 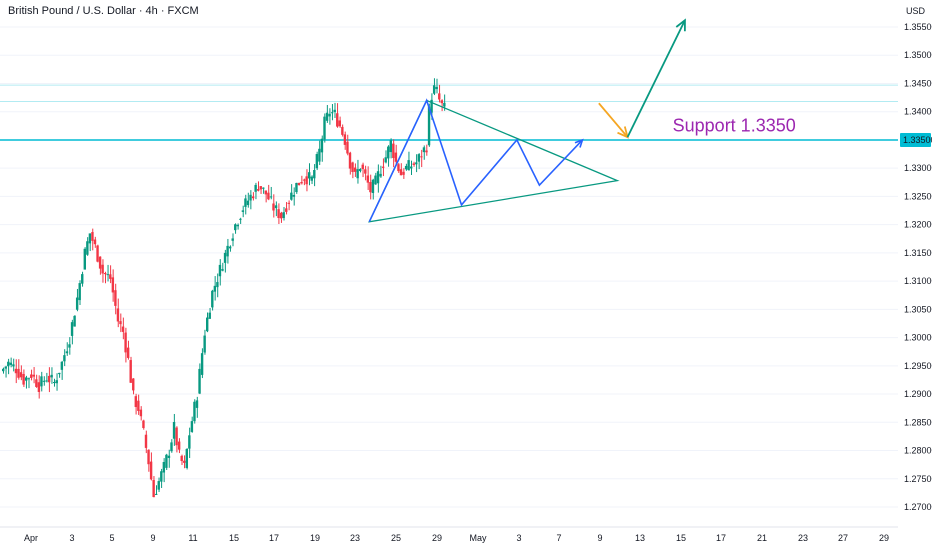 What do you see at coordinates (843, 538) in the screenshot?
I see `x-tick-label: 27` at bounding box center [843, 538].